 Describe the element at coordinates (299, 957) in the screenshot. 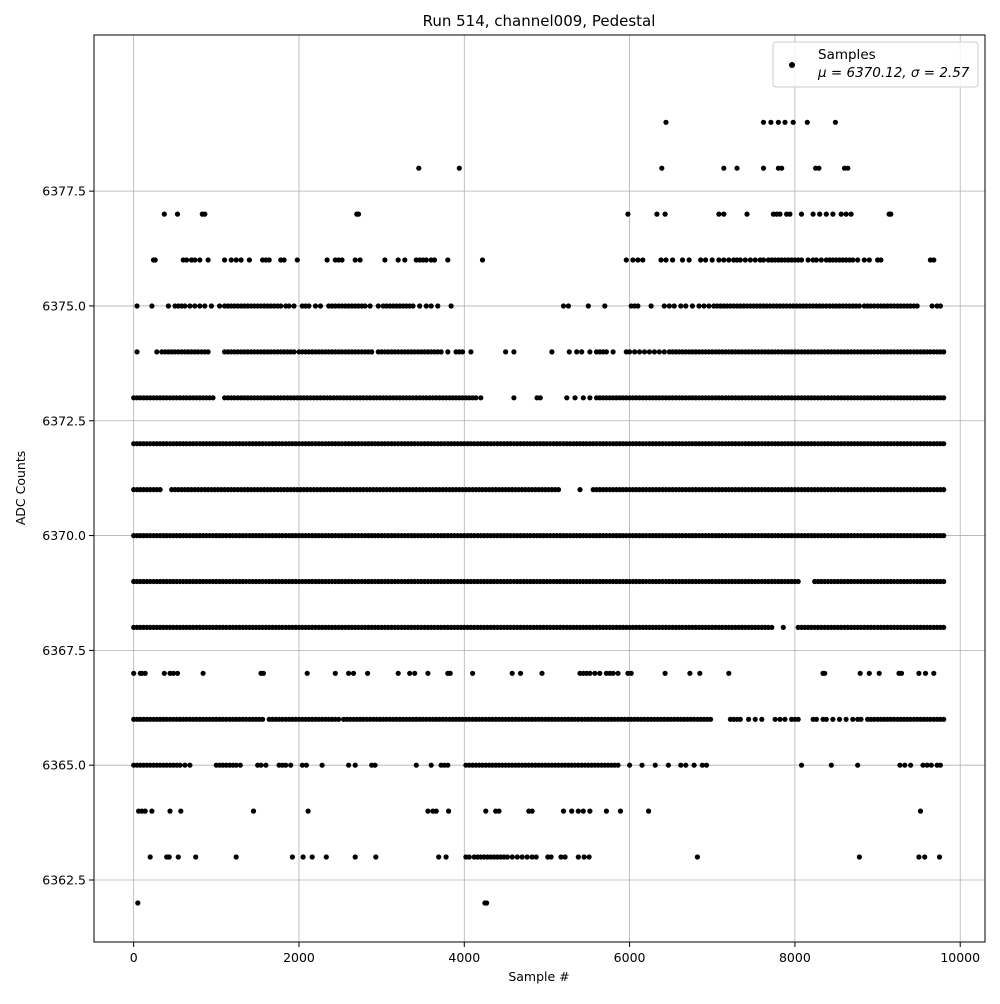

I see `x-tick-label: 2000` at that location.